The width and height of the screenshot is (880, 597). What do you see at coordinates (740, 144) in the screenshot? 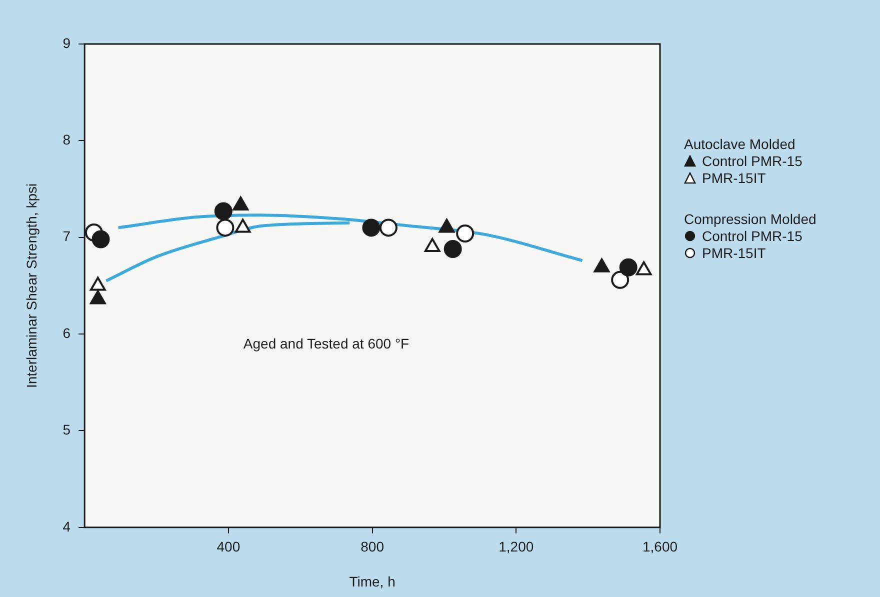
I see `text: Autoclave Molded` at bounding box center [740, 144].